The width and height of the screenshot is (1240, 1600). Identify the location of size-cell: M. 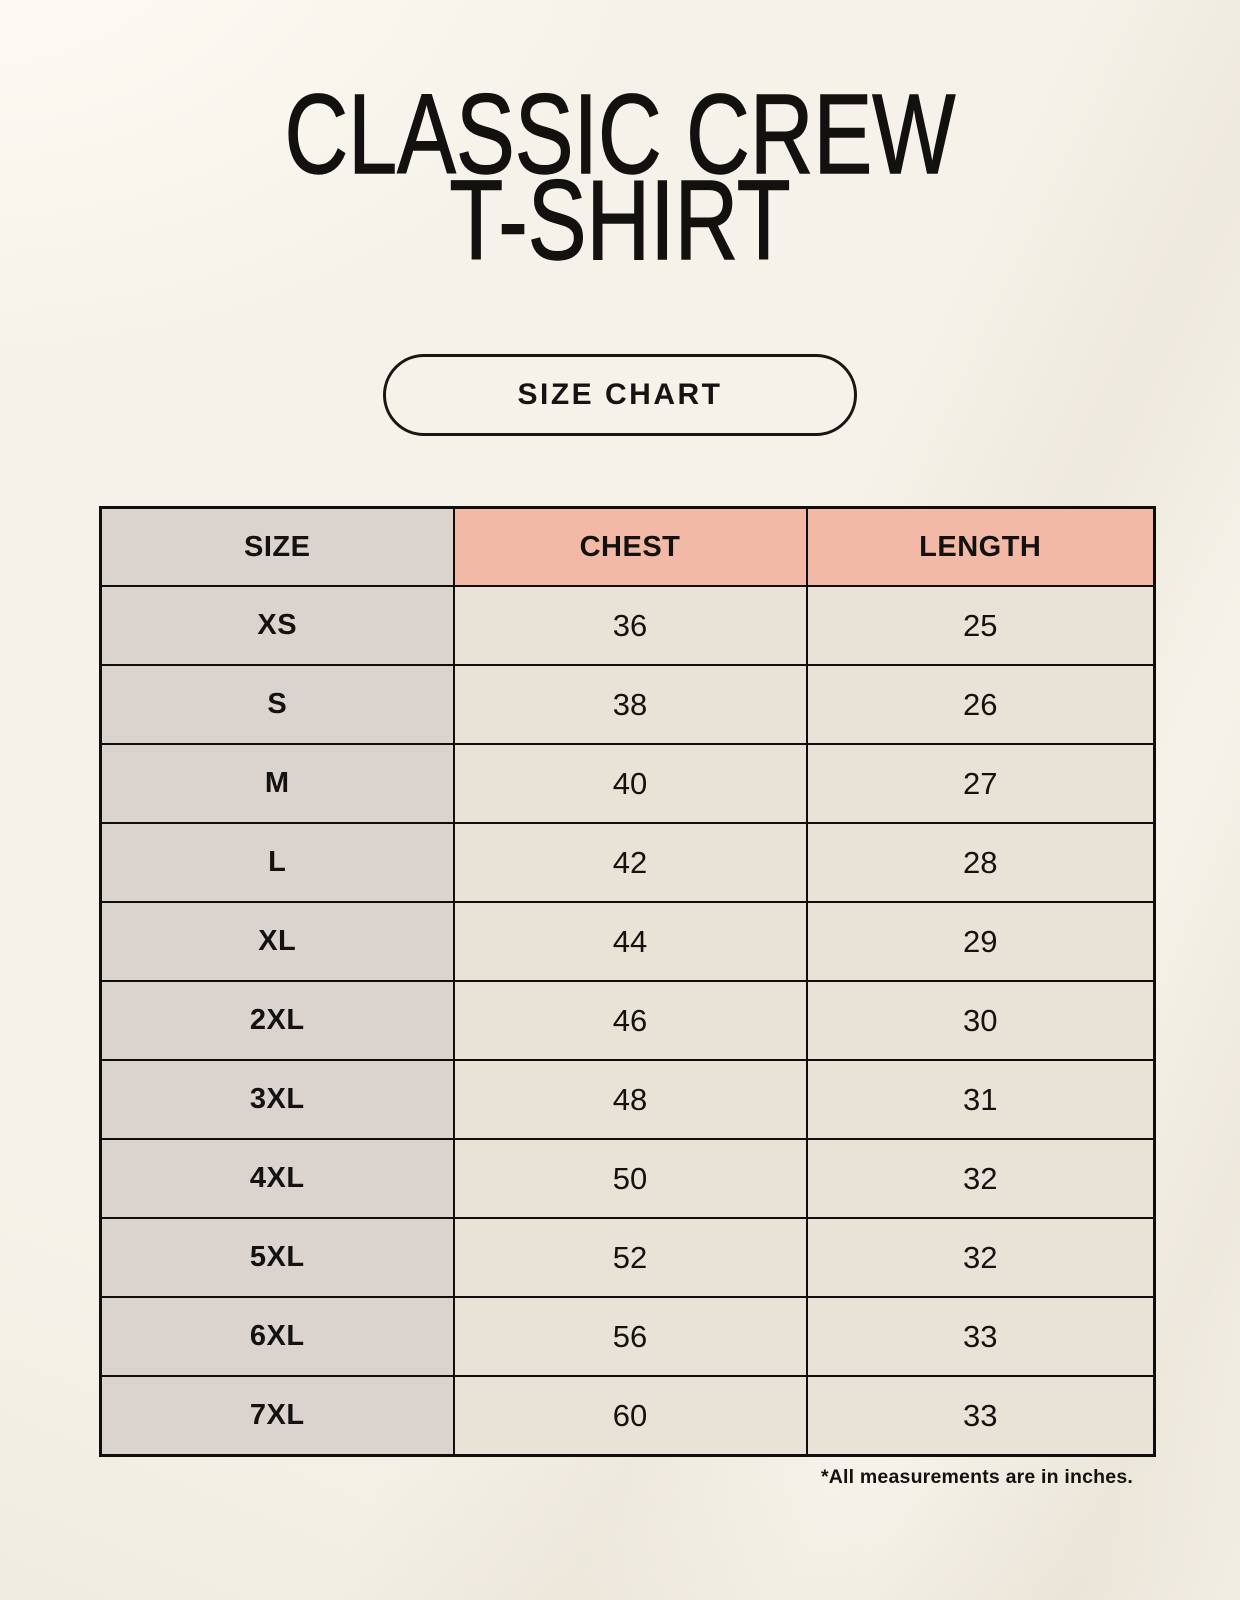
(277, 784).